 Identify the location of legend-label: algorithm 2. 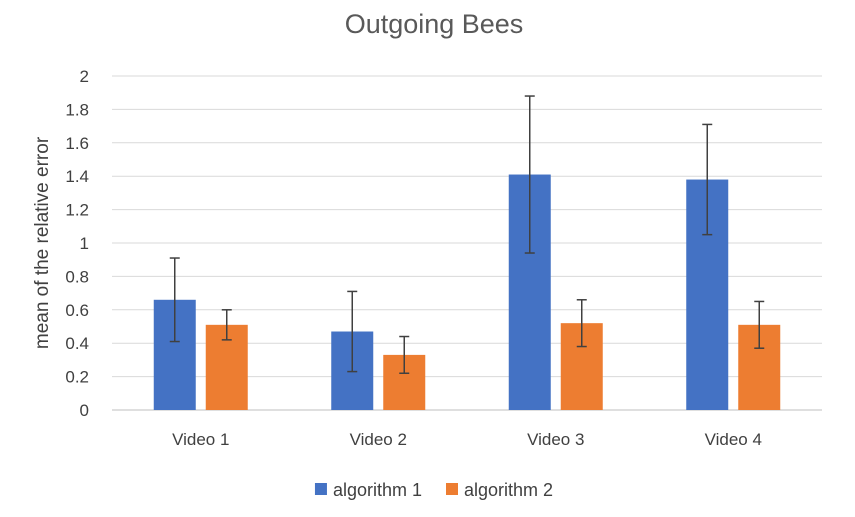
(508, 490).